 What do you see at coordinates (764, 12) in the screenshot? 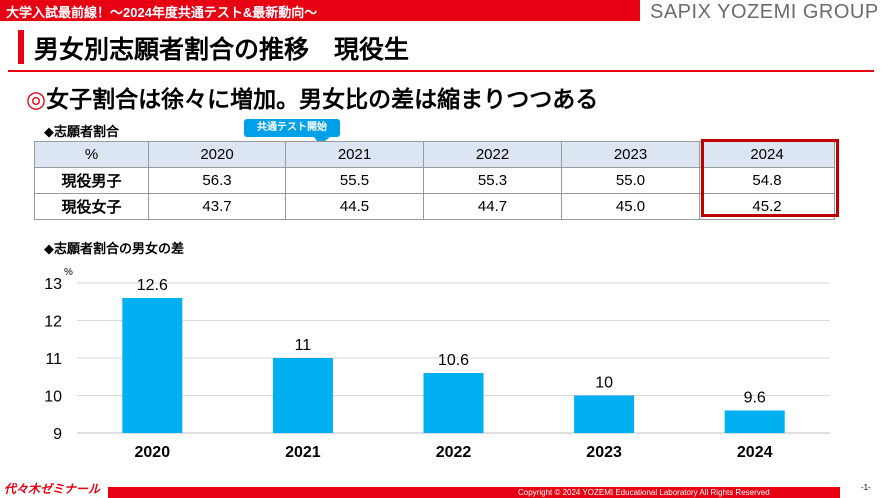
I see `brand-logo: SAPIX YOZEMI GROUP` at bounding box center [764, 12].